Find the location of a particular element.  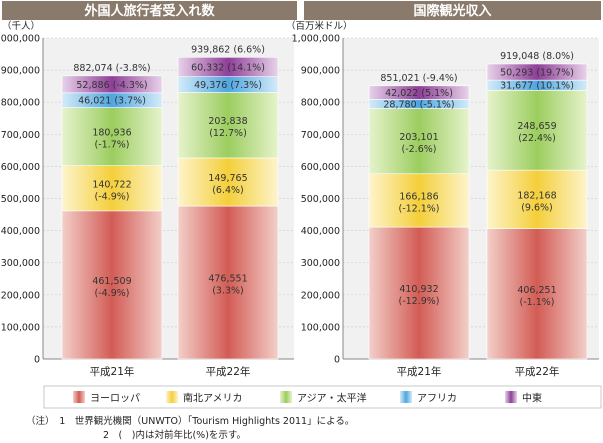

data-label: 31,677 (10.1%) is located at coordinates (537, 86).